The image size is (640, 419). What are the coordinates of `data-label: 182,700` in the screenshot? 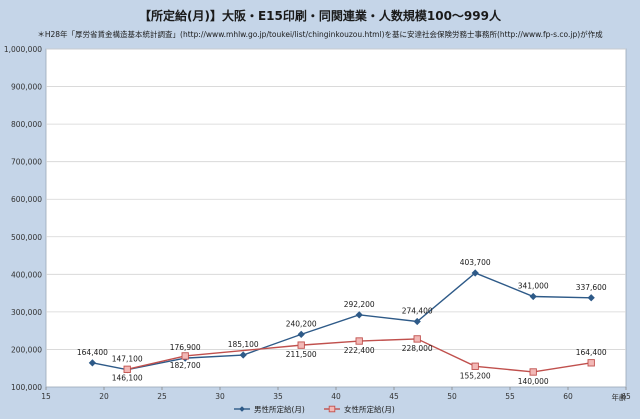 It's located at (185, 365).